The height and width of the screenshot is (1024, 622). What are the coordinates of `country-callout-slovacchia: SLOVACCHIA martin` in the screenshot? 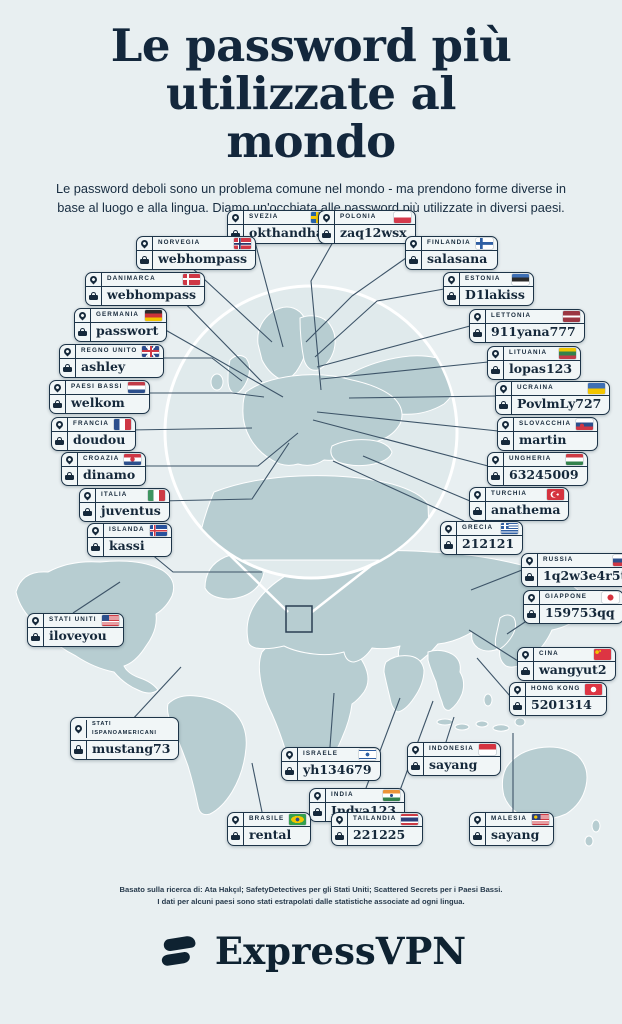 It's located at (548, 434).